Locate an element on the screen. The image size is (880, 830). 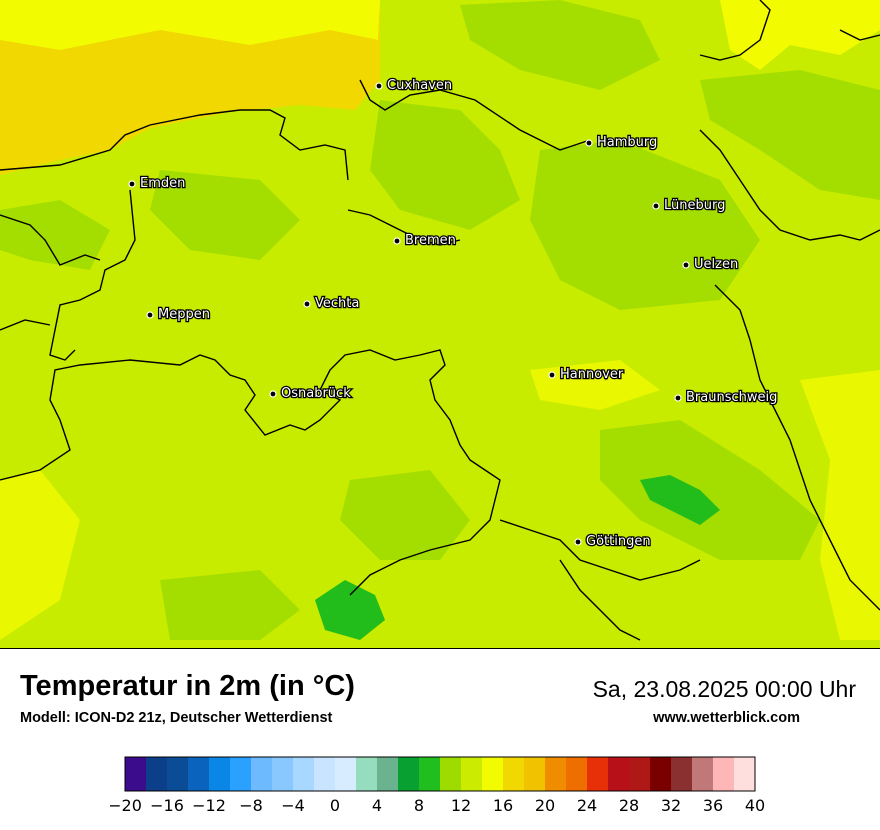
city-hamburg: Hamburg is located at coordinates (622, 142).